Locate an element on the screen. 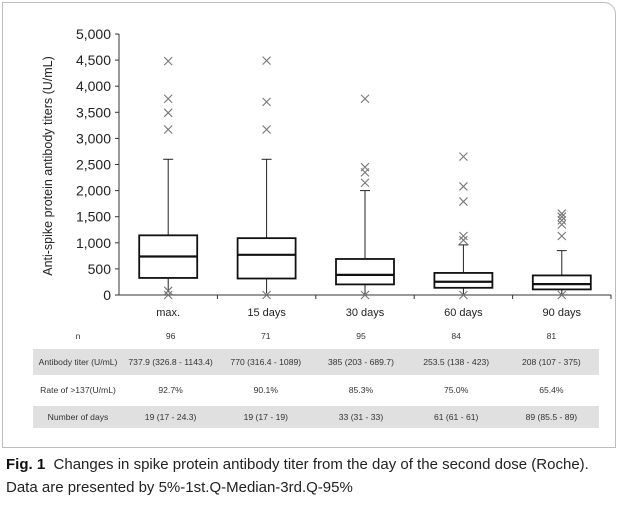 This screenshot has height=527, width=620. table-cell: 85.3% is located at coordinates (361, 390).